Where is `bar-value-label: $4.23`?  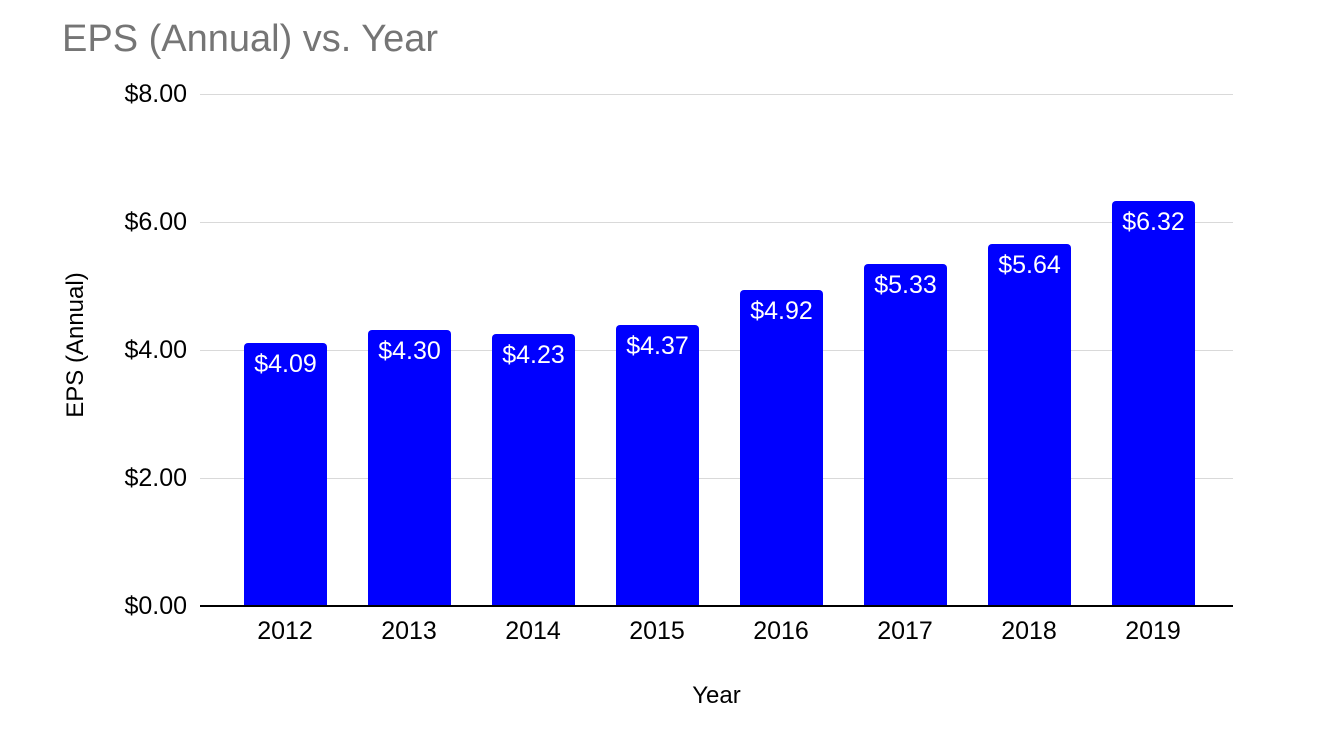
bar-value-label: $4.23 is located at coordinates (533, 355).